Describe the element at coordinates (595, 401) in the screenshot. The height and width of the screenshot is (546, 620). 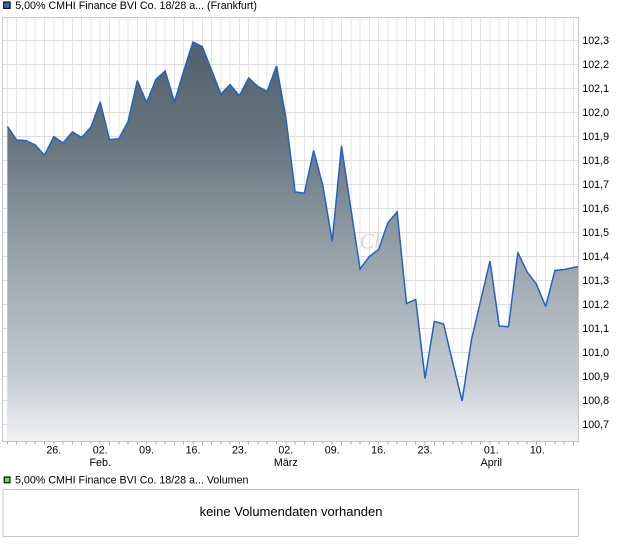
I see `svg-text: 100,8` at that location.